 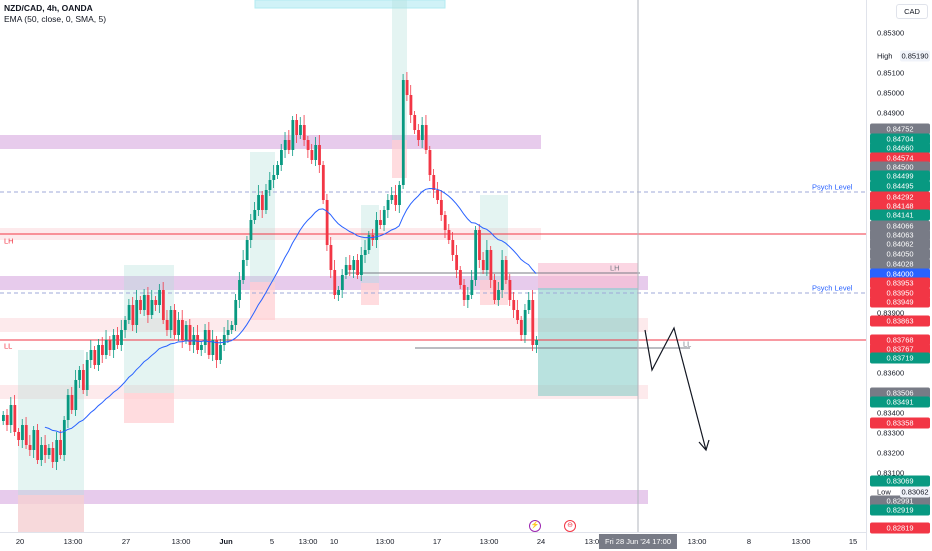 I want to click on lightning-icon: ⚡, so click(x=535, y=526).